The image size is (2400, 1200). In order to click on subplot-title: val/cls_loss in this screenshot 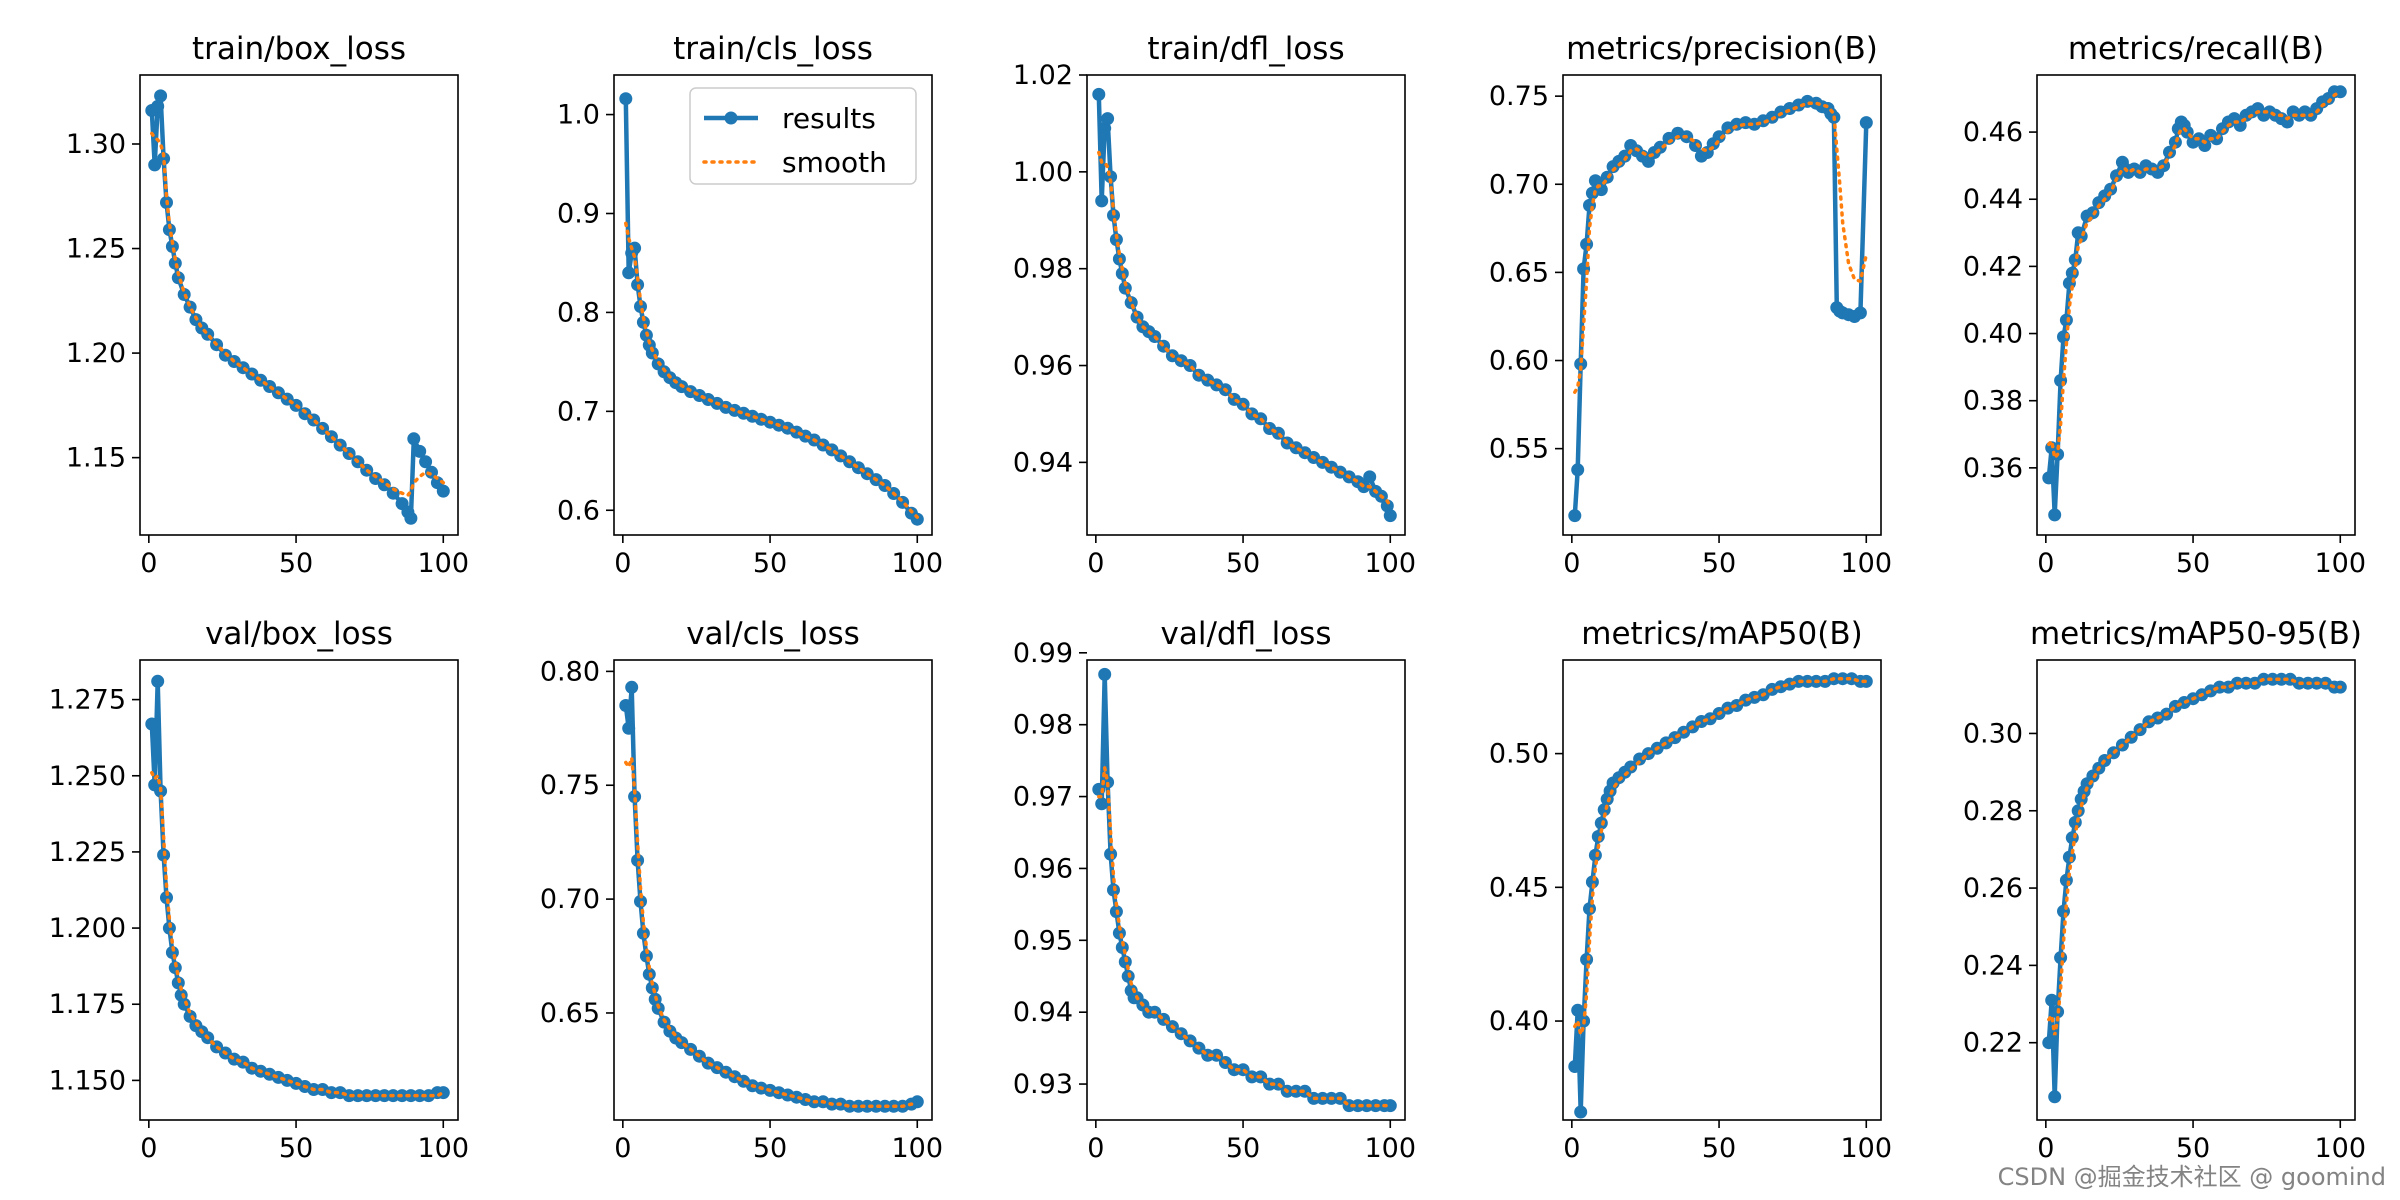, I will do `click(773, 634)`.